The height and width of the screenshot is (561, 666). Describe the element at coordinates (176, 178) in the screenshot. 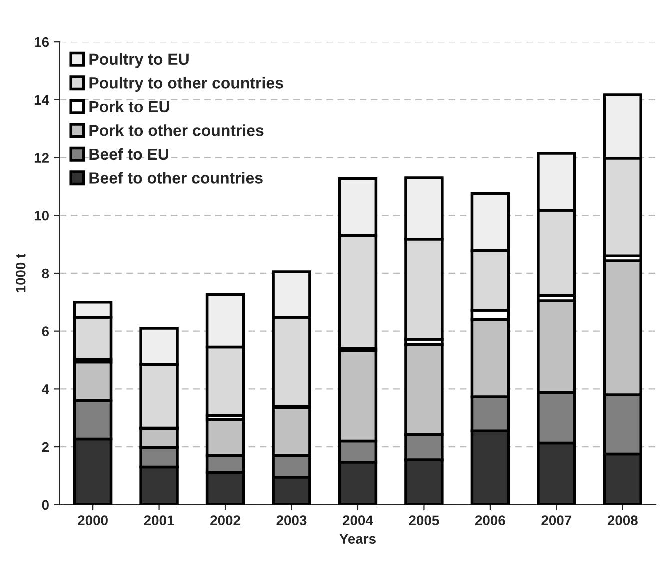

I see `legend-label: Beef to other countries` at that location.